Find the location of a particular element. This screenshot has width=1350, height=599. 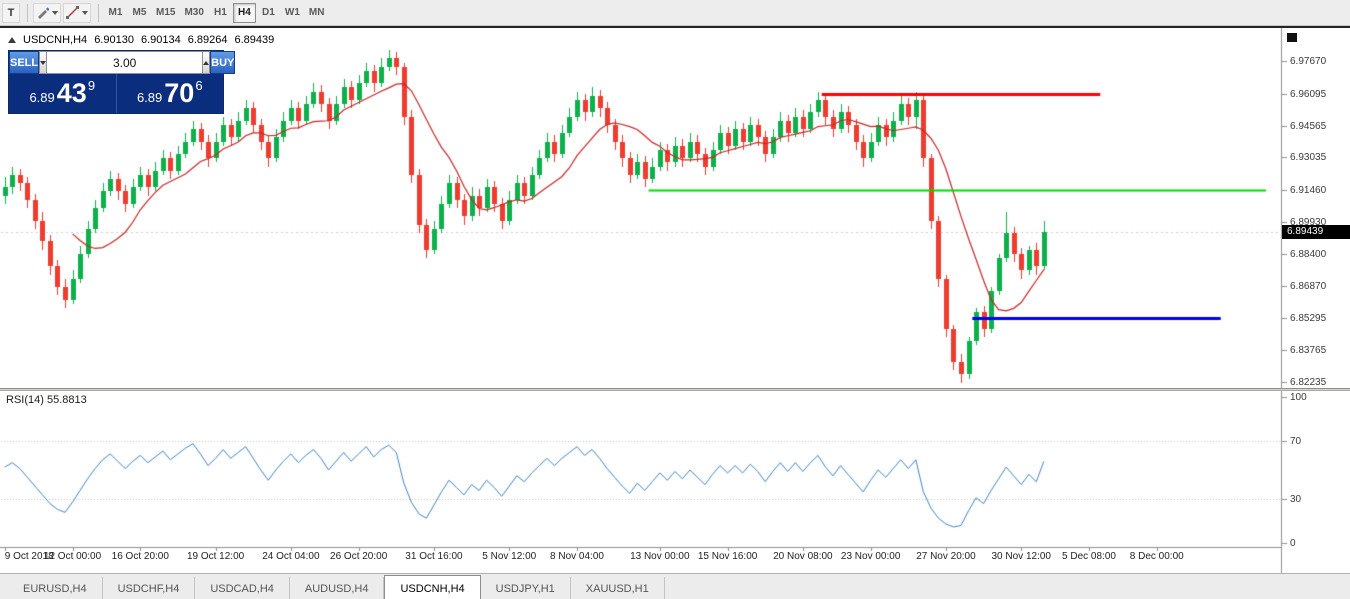

chart-tab-usdjpy-h1: USDJPY,H1 is located at coordinates (526, 588).